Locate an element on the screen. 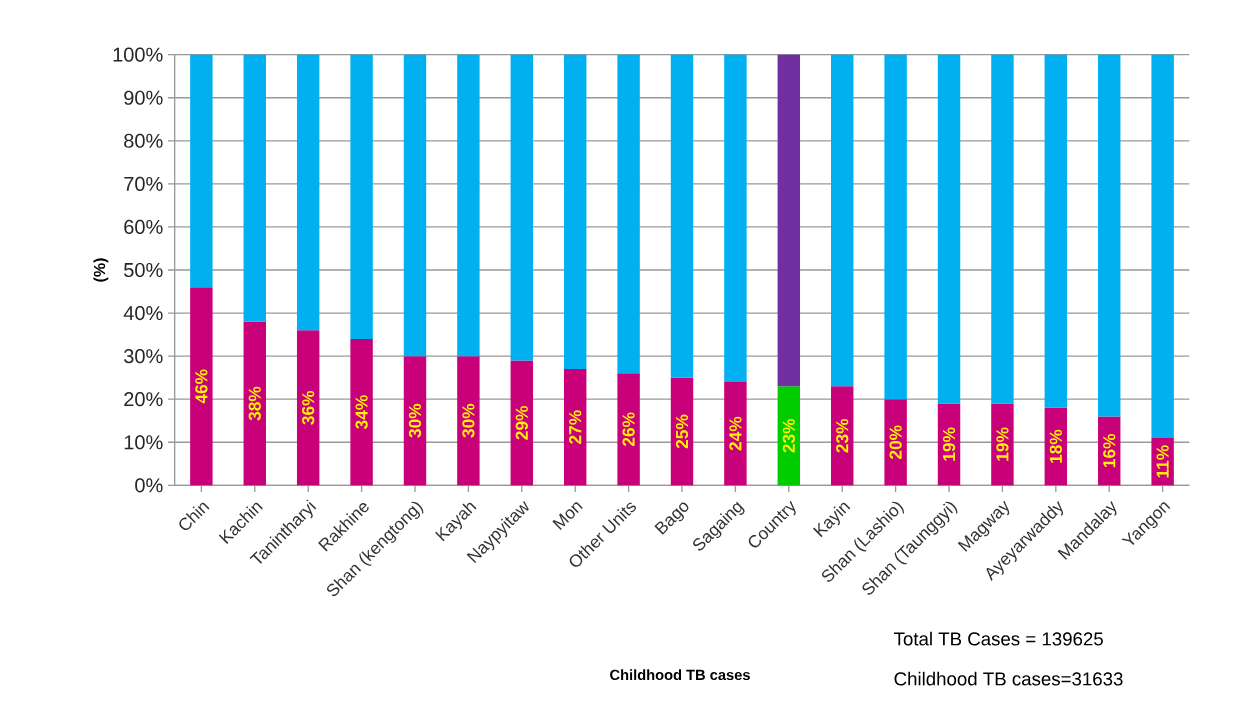 The width and height of the screenshot is (1246, 708). data-label: 27% is located at coordinates (575, 427).